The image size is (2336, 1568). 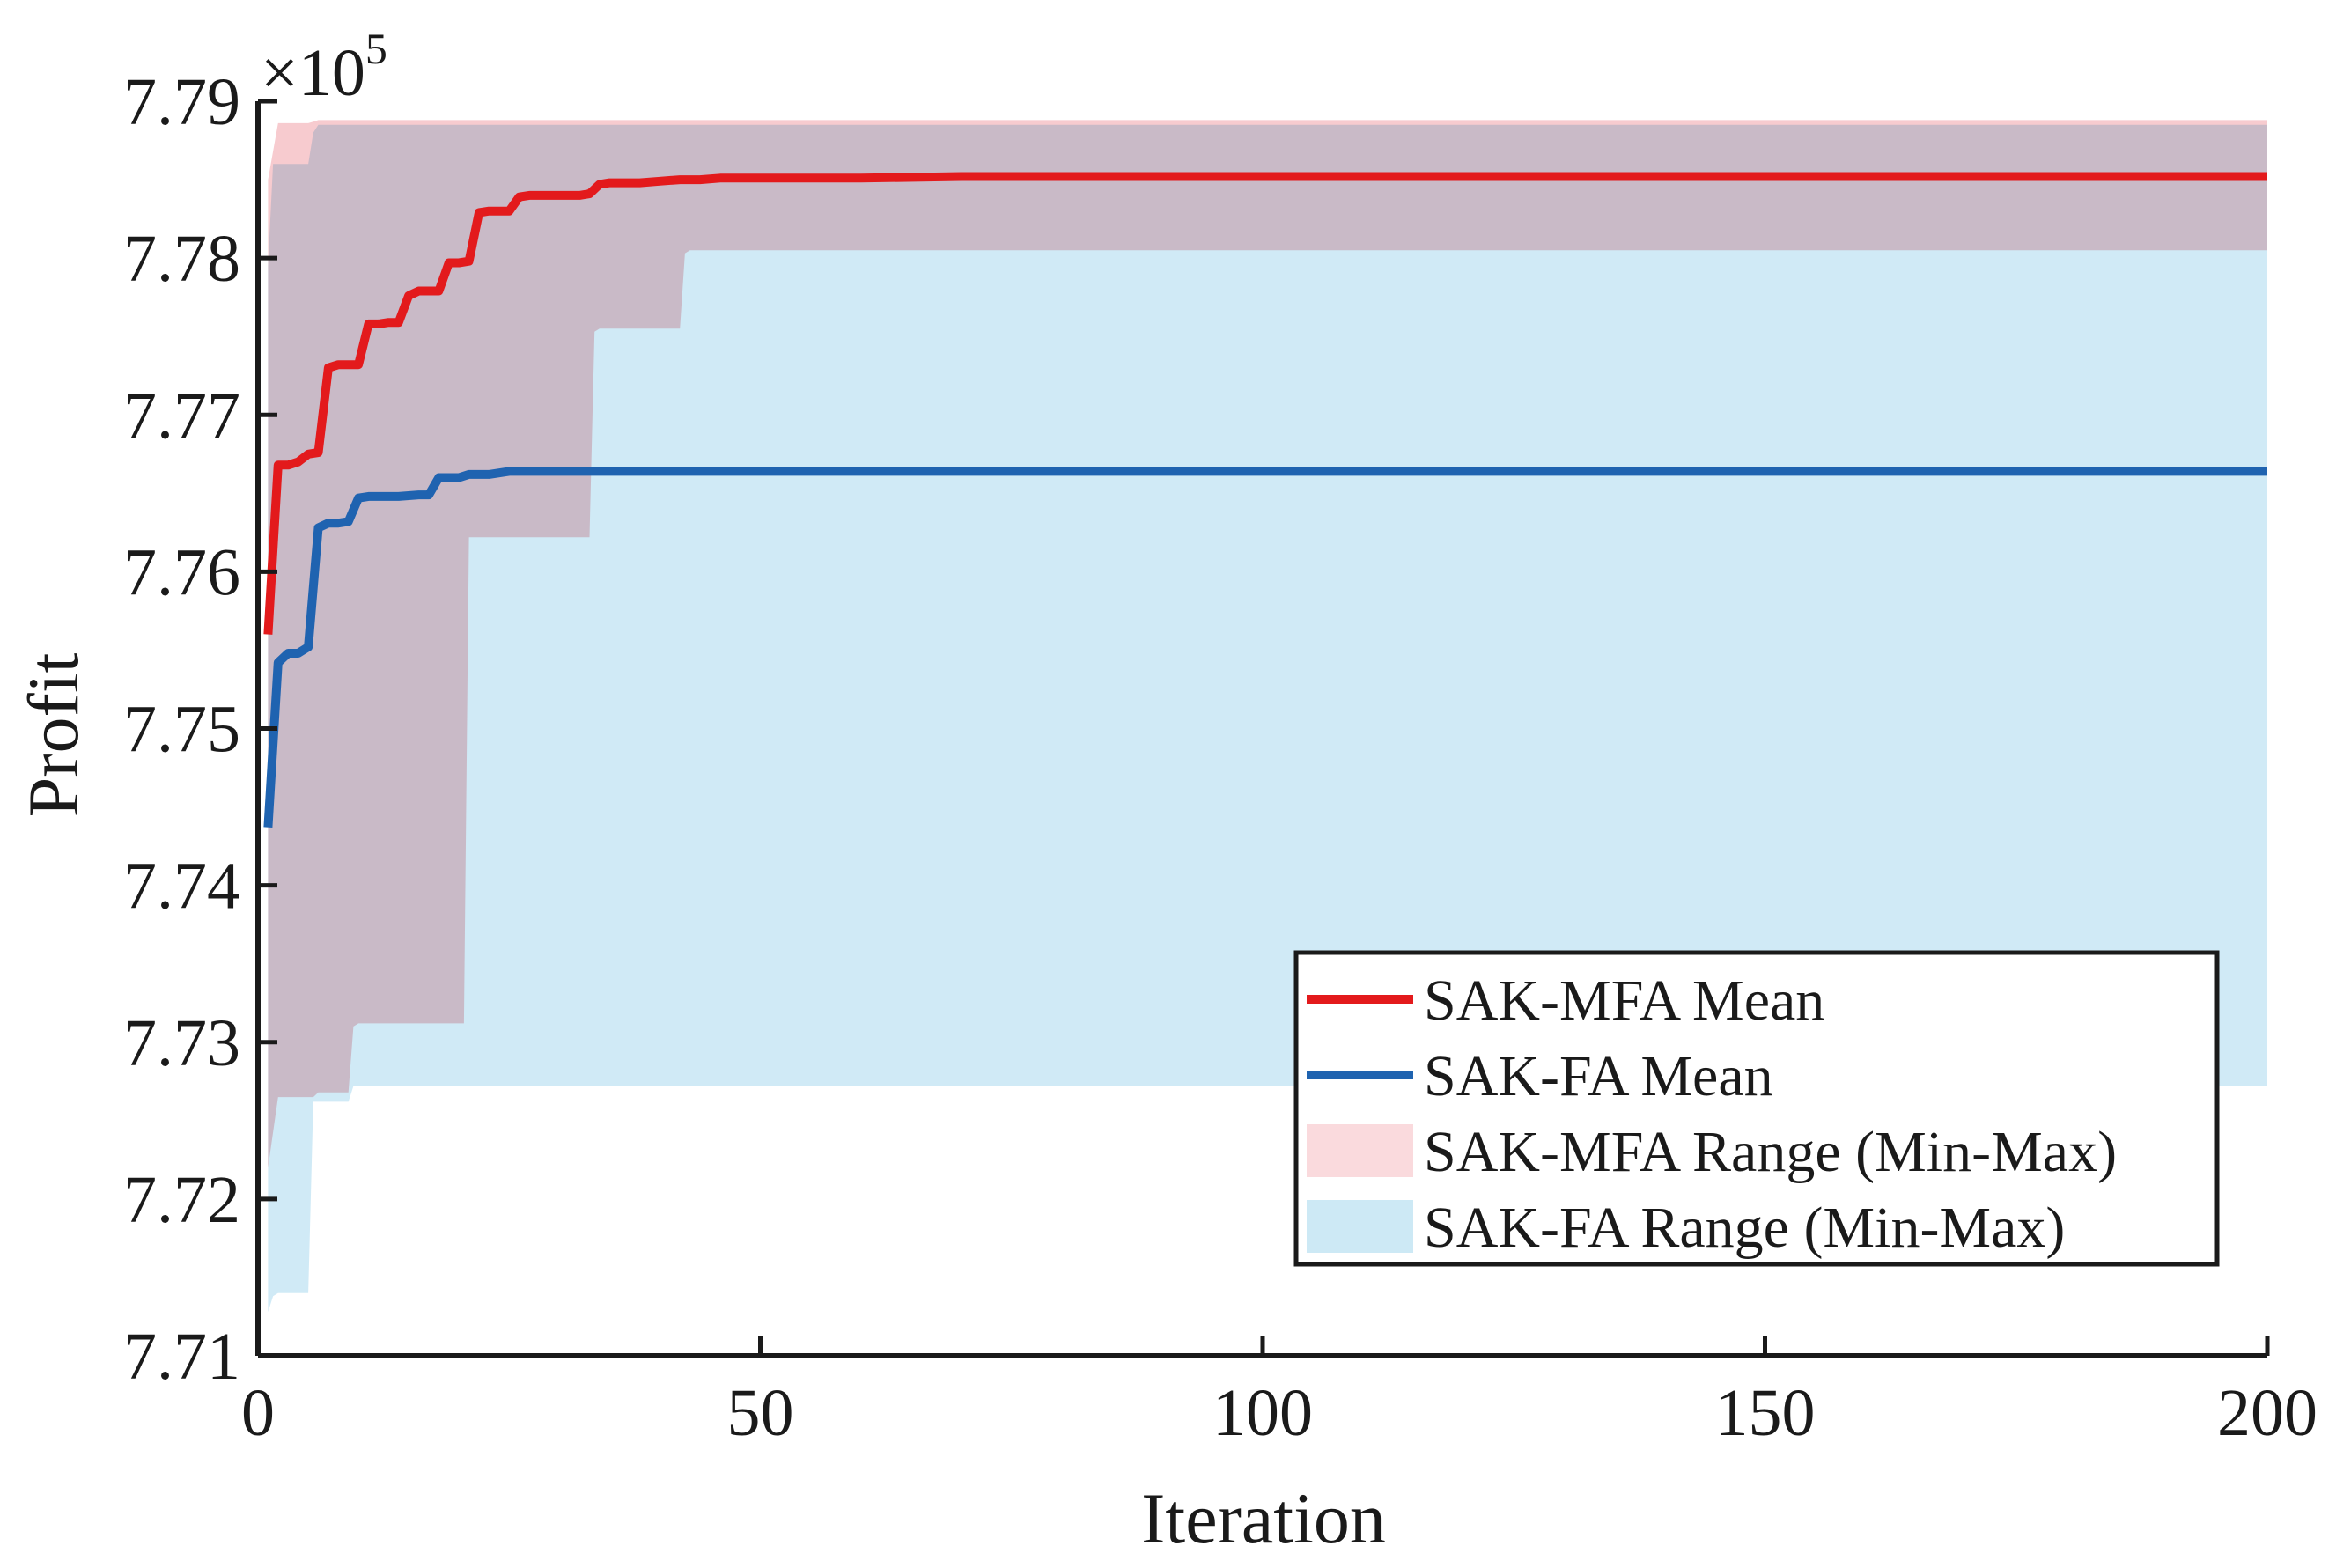 What do you see at coordinates (313, 73) in the screenshot?
I see `y-axis-multiplier-base: ×10` at bounding box center [313, 73].